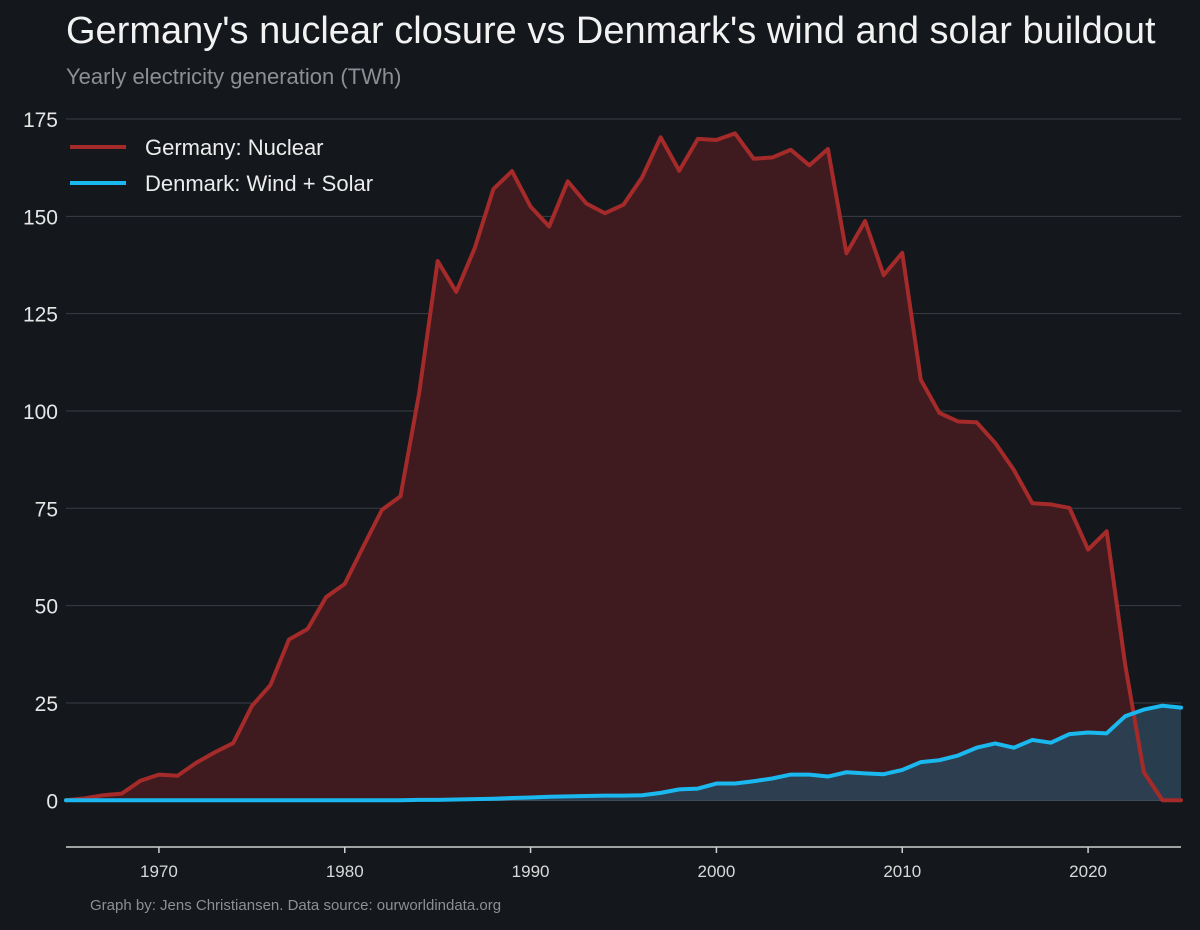 The width and height of the screenshot is (1200, 930). Describe the element at coordinates (40, 315) in the screenshot. I see `y-tick-label: 125` at that location.